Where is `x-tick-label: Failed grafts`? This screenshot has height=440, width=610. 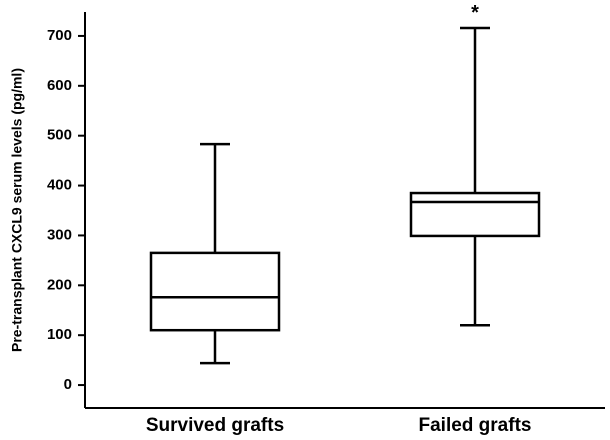 x-tick-label: Failed grafts is located at coordinates (475, 425).